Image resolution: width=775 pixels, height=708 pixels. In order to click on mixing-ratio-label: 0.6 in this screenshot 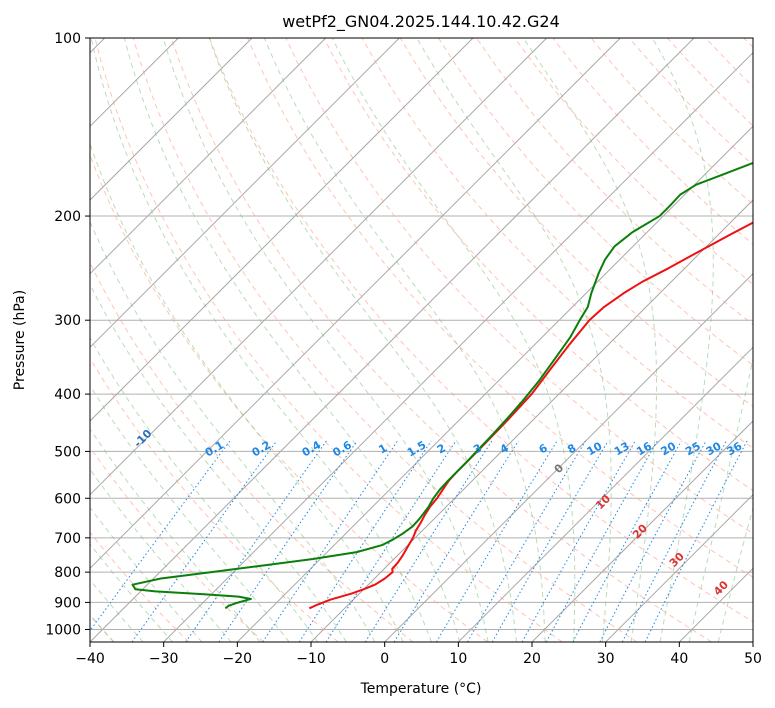, I will do `click(343, 448)`.